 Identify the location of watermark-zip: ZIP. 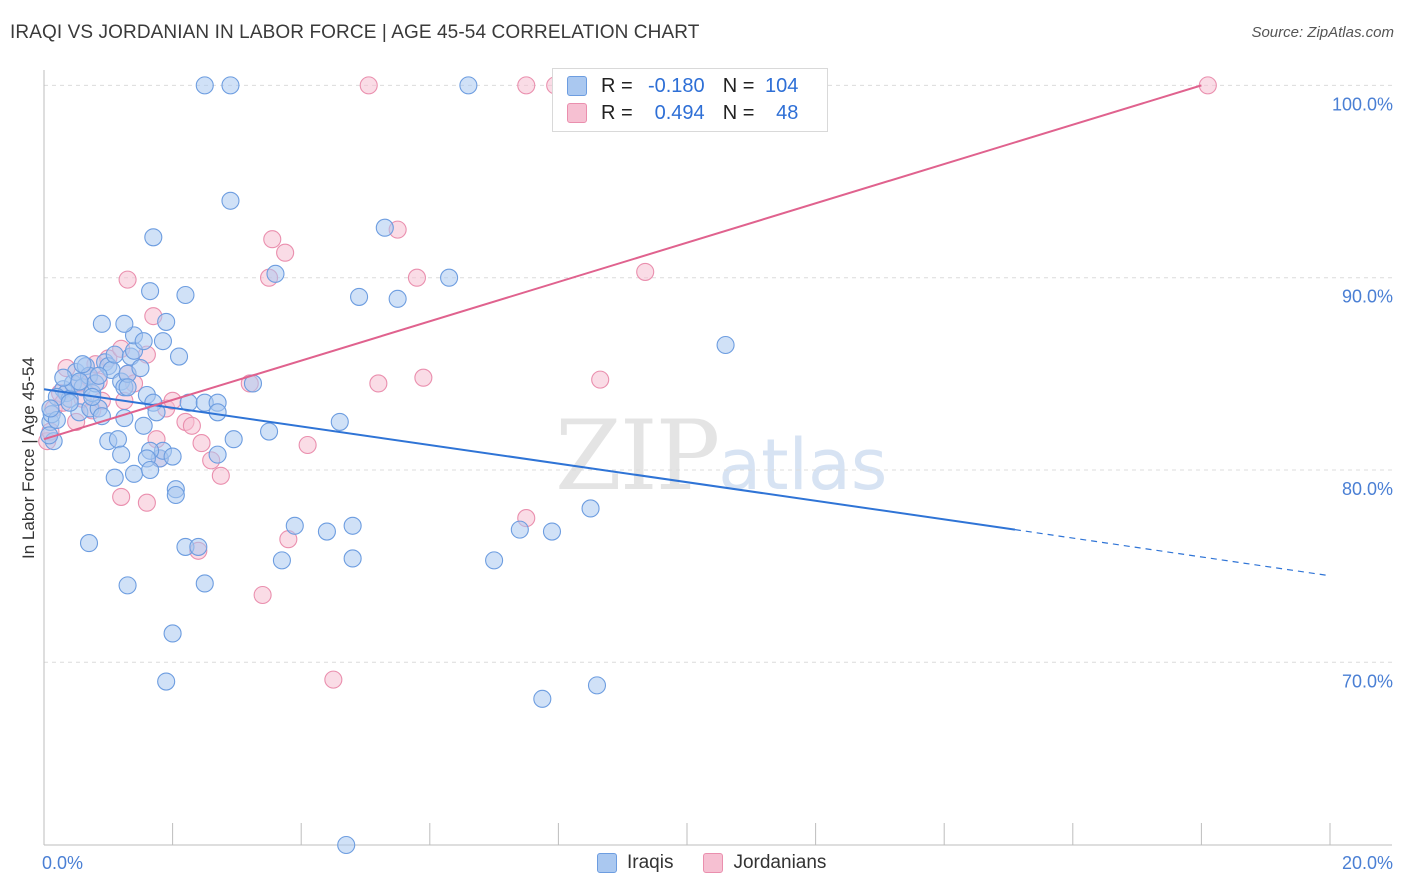
(637, 456).